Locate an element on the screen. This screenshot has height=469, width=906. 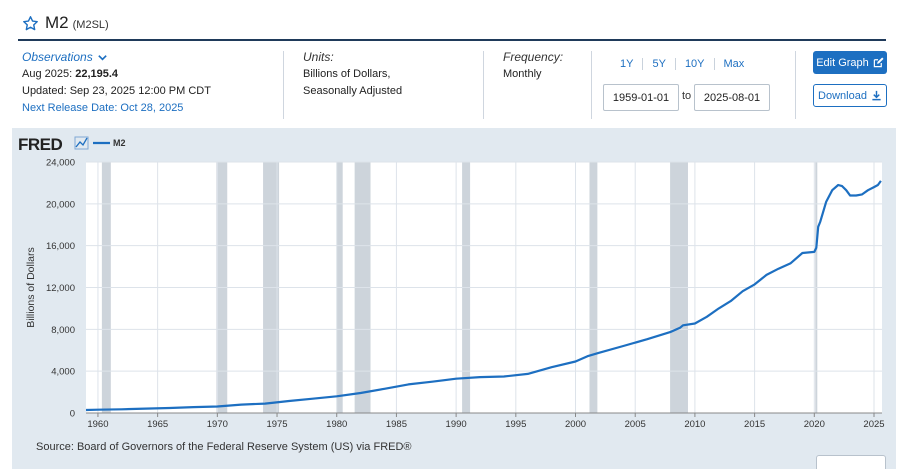
observations-label: Observations is located at coordinates (57, 57).